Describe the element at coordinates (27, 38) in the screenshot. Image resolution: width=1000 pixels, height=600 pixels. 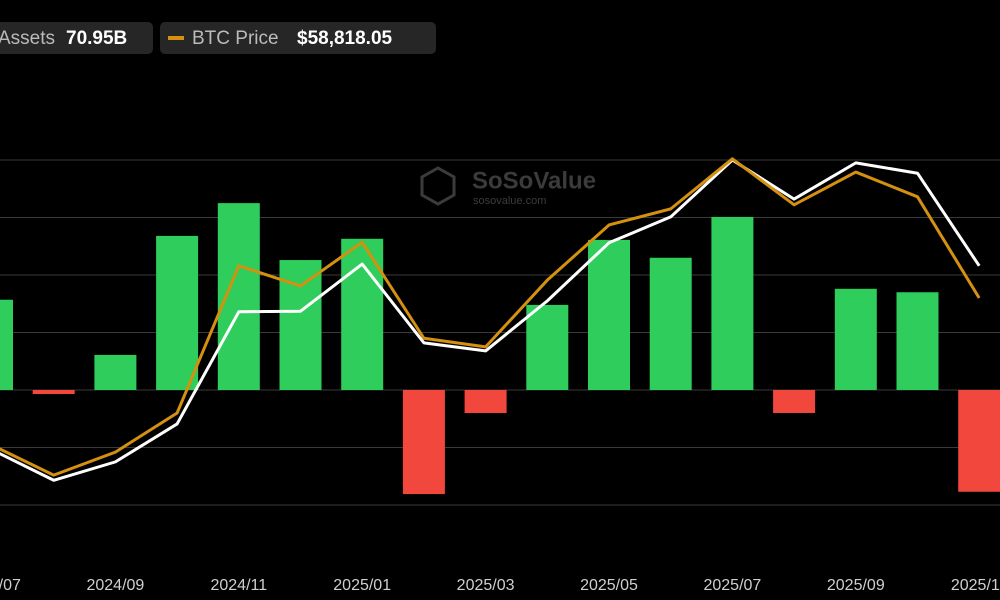
I see `legend-label: Assets` at that location.